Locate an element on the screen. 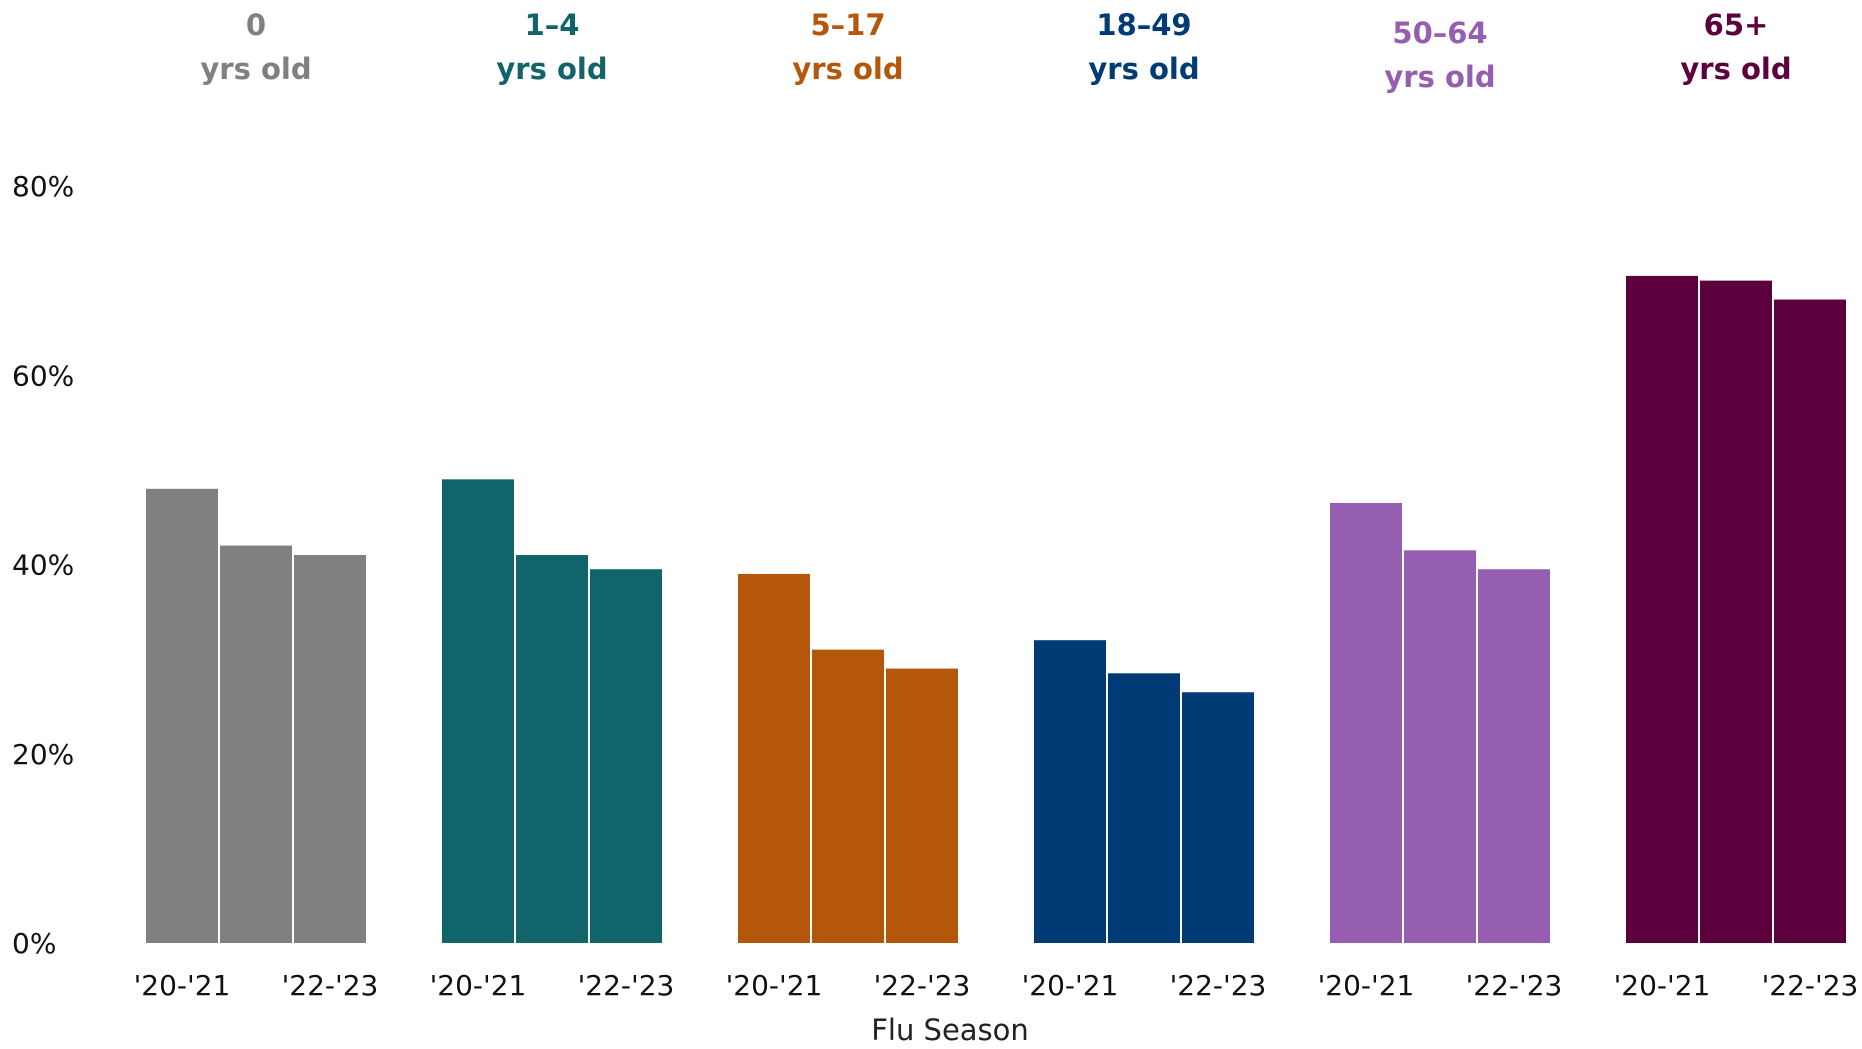 This screenshot has height=1049, width=1862. group-label-age: 0 is located at coordinates (256, 25).